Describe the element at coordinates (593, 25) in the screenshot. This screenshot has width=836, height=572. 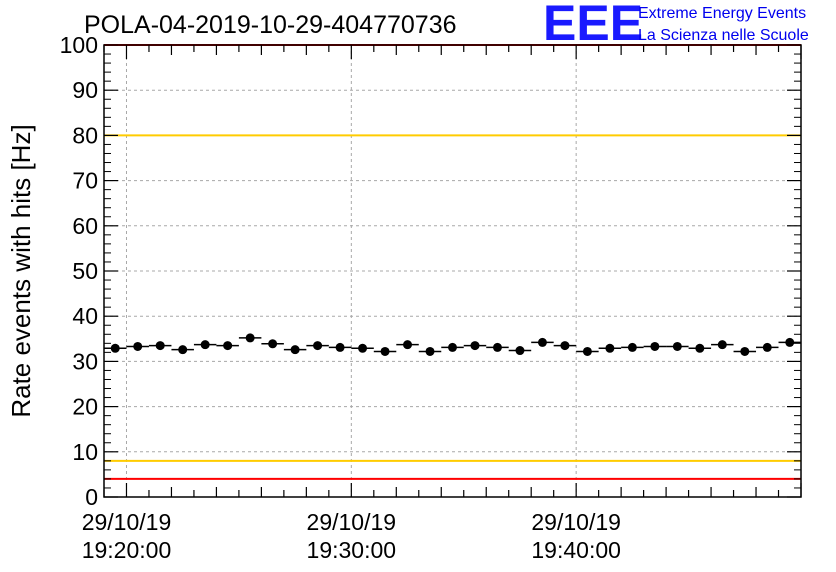
I see `eee-logo-mark: EEE` at that location.